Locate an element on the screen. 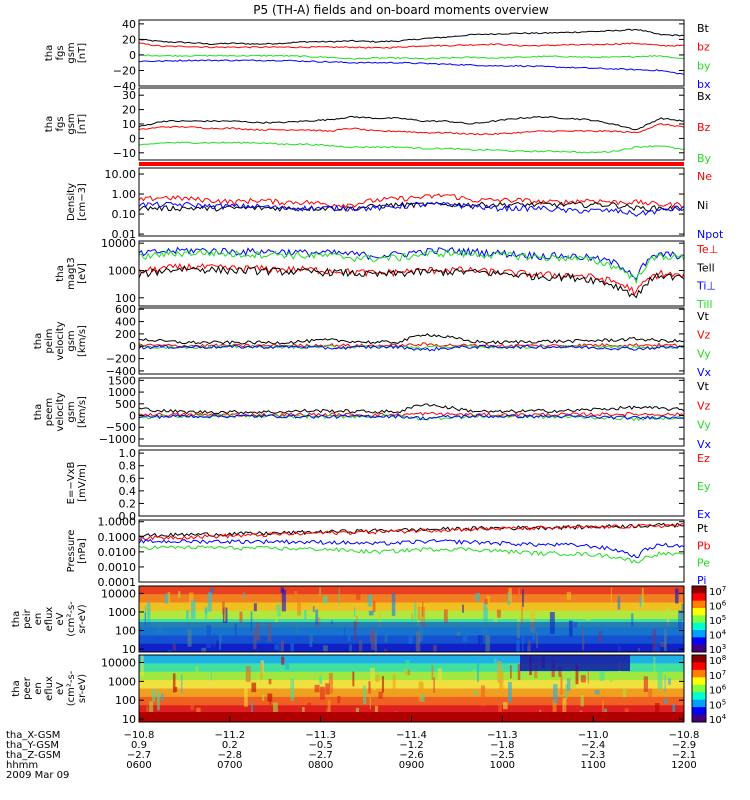 This screenshot has height=800, width=750. legend-bz: Bz is located at coordinates (704, 127).